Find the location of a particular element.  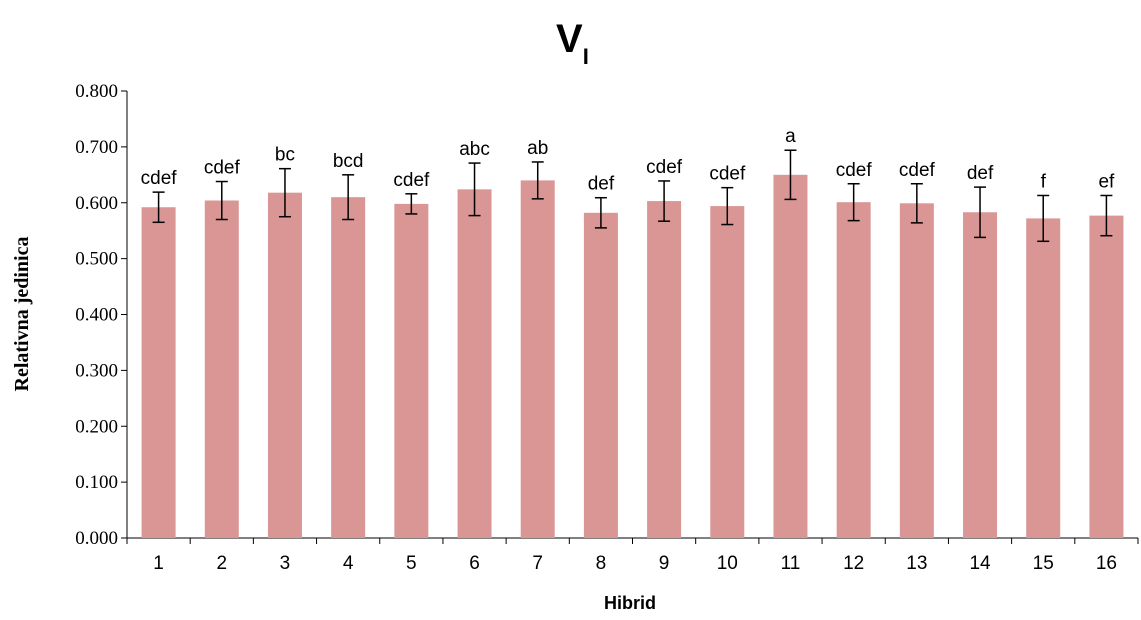

x-tick-label: 14 is located at coordinates (980, 563).